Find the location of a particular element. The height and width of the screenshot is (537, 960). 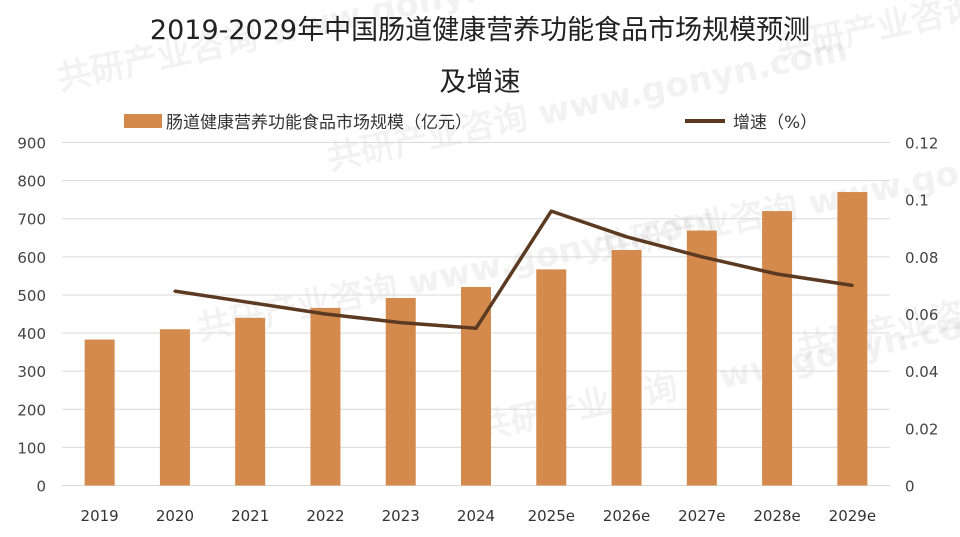

bar-2025e is located at coordinates (551, 377).